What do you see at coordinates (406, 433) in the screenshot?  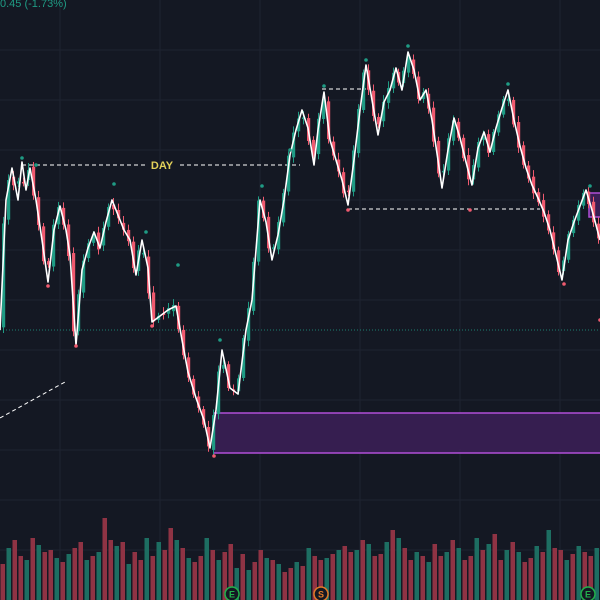 I see `demand-zone-box` at bounding box center [406, 433].